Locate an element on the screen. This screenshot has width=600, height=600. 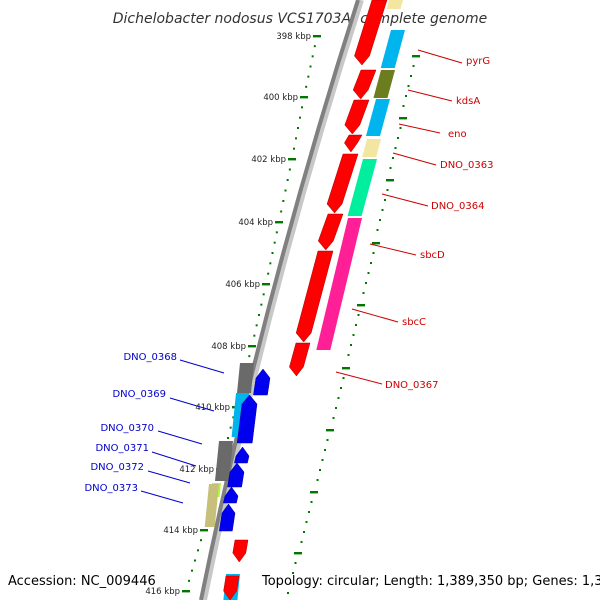
tick-label: 402 kbp is located at coordinates (268, 160).